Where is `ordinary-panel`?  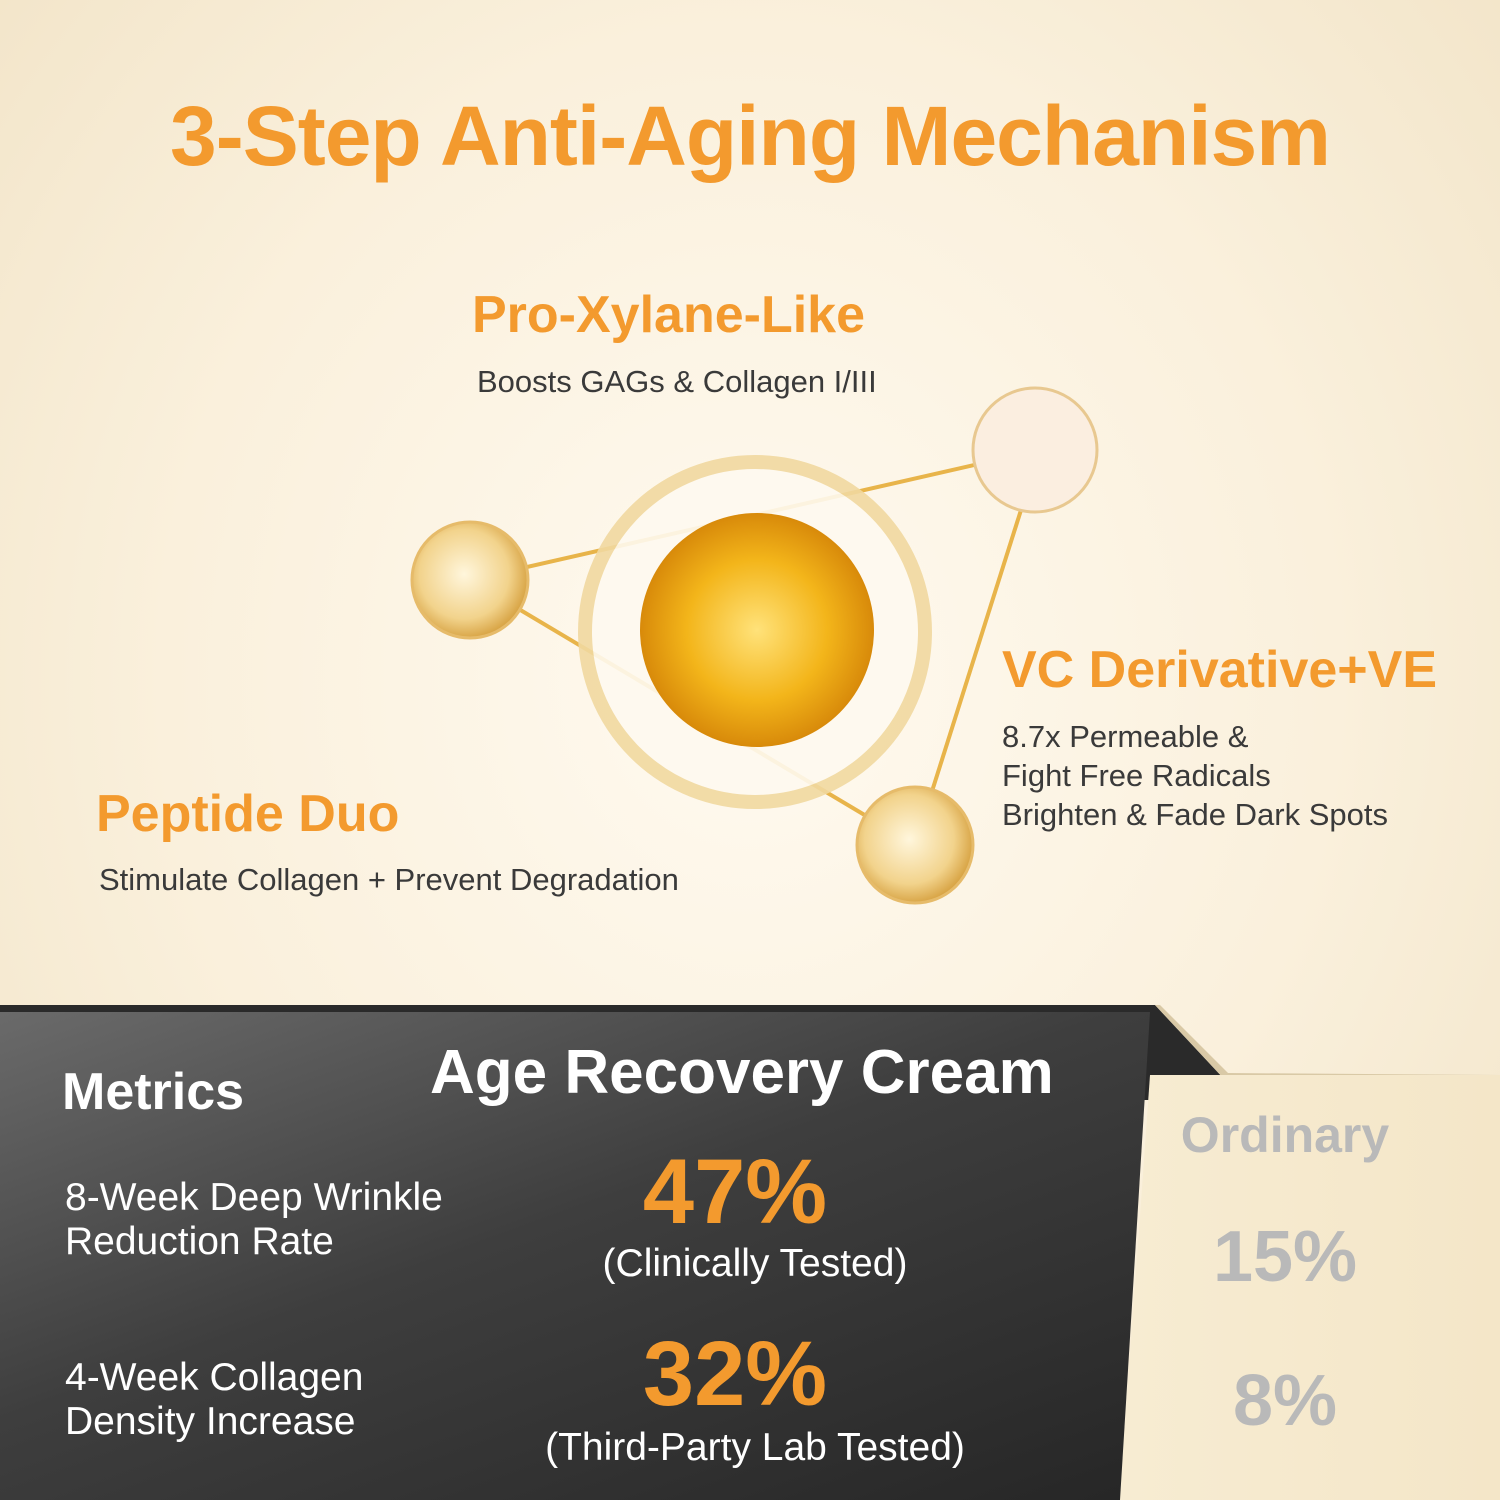
ordinary-panel is located at coordinates (1310, 1287).